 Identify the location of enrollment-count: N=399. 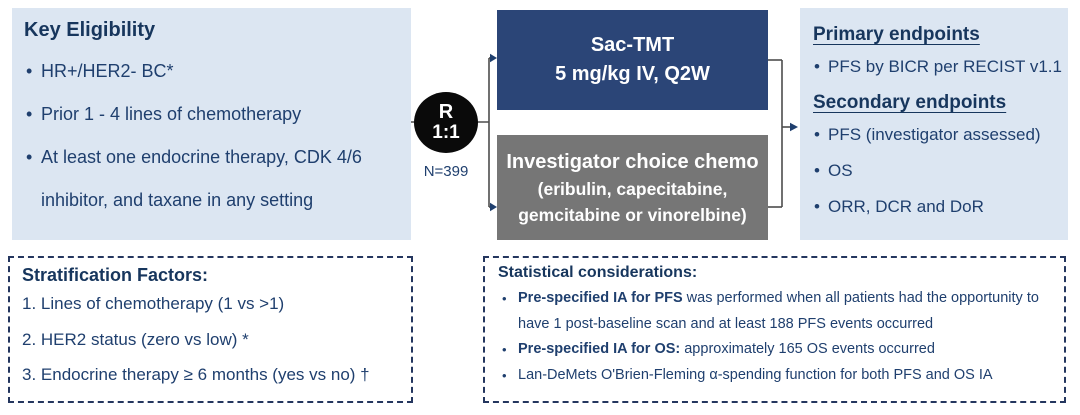
(446, 171).